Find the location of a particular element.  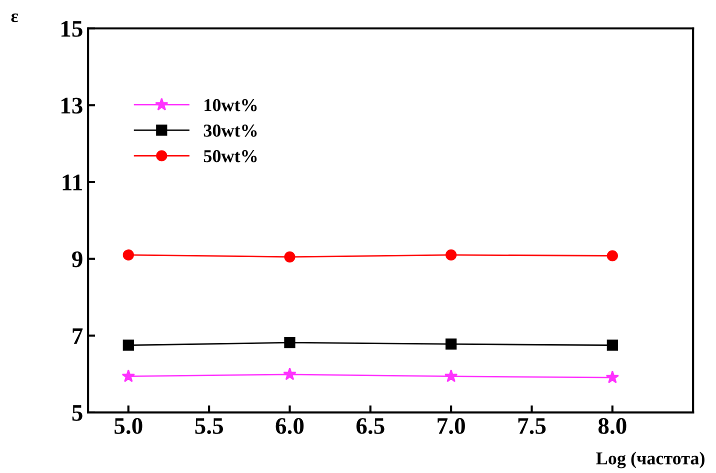

y-tick-label: 11 is located at coordinates (72, 182).